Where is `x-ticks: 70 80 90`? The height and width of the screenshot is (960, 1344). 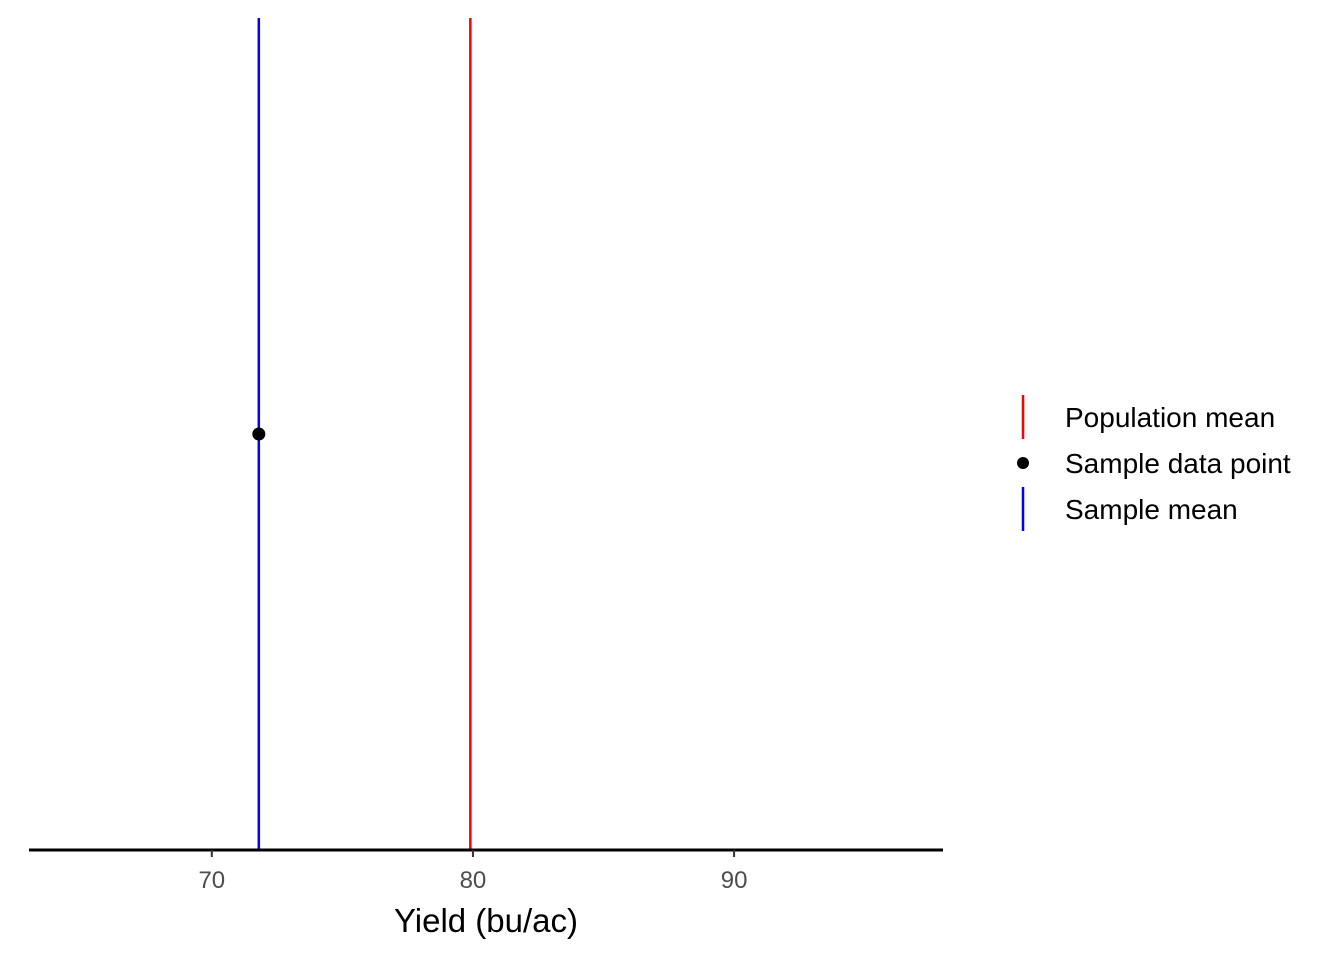 x-ticks: 70 80 90 is located at coordinates (472, 872).